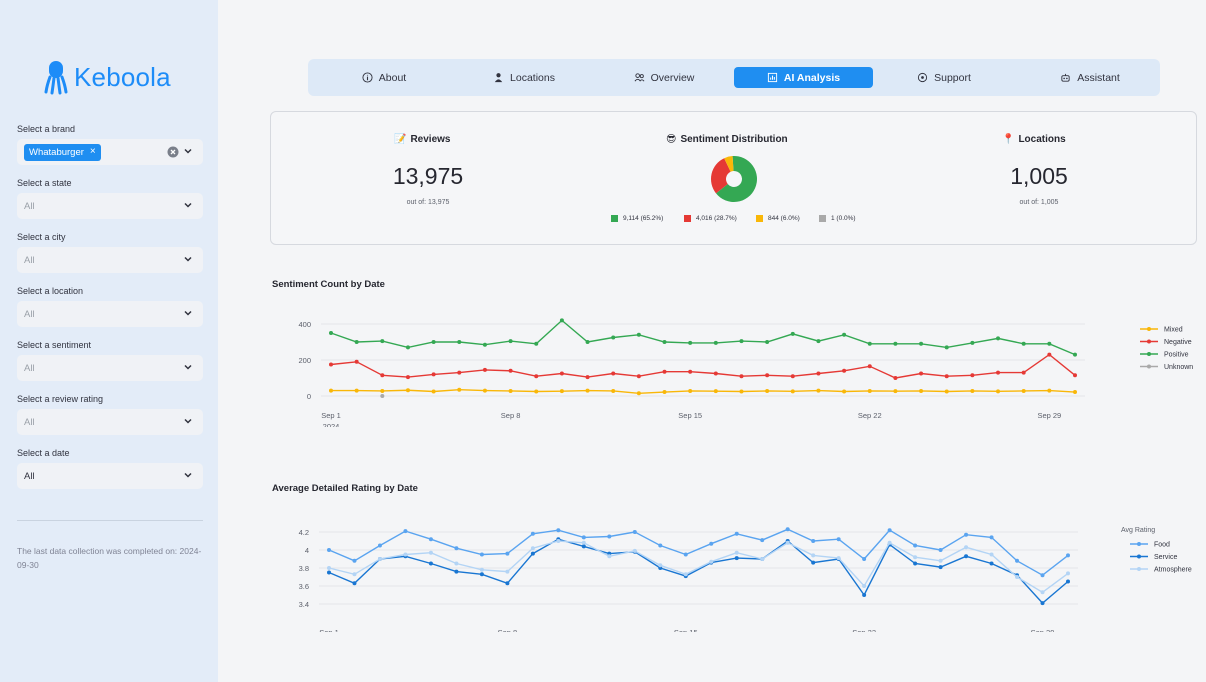  Describe the element at coordinates (698, 571) in the screenshot. I see `series-line-service` at that location.